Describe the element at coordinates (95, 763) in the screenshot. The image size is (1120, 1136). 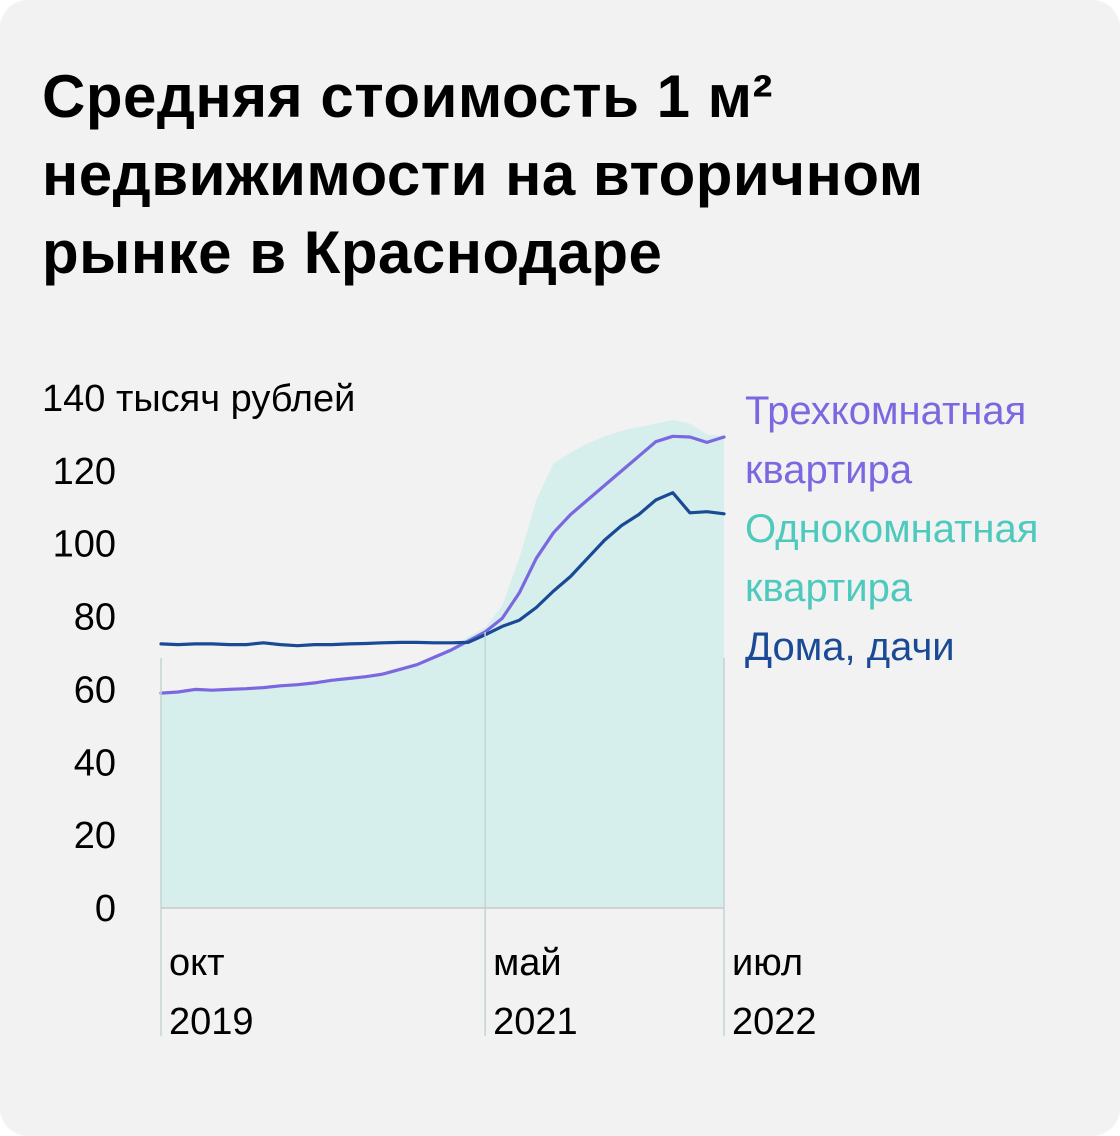
I see `y-tick-label: 40` at that location.